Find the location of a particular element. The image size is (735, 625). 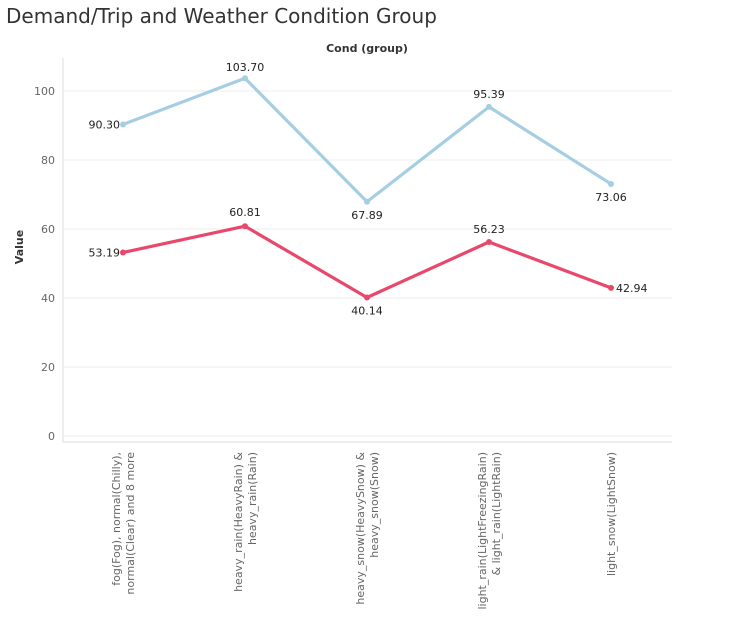

x-tick-label: heavy_rain(HeavyRain) & is located at coordinates (238, 522).